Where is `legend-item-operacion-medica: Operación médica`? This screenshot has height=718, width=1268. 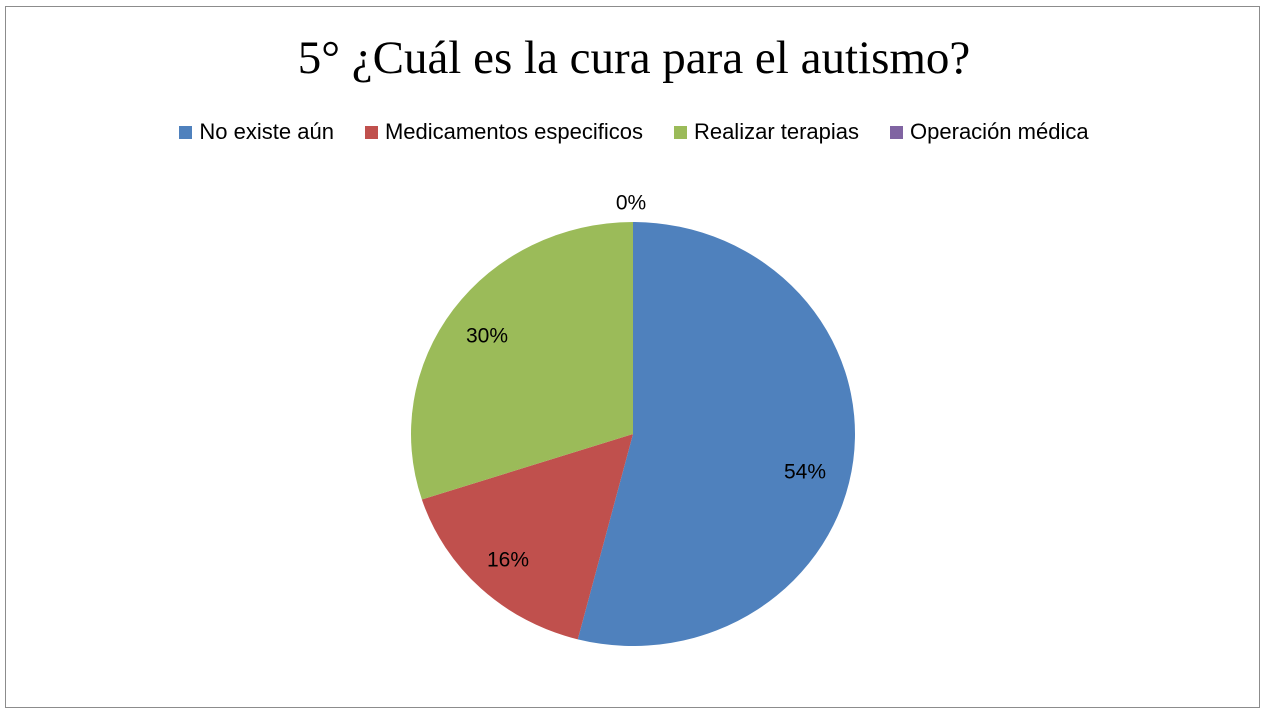
legend-item-operacion-medica: Operación médica is located at coordinates (989, 132).